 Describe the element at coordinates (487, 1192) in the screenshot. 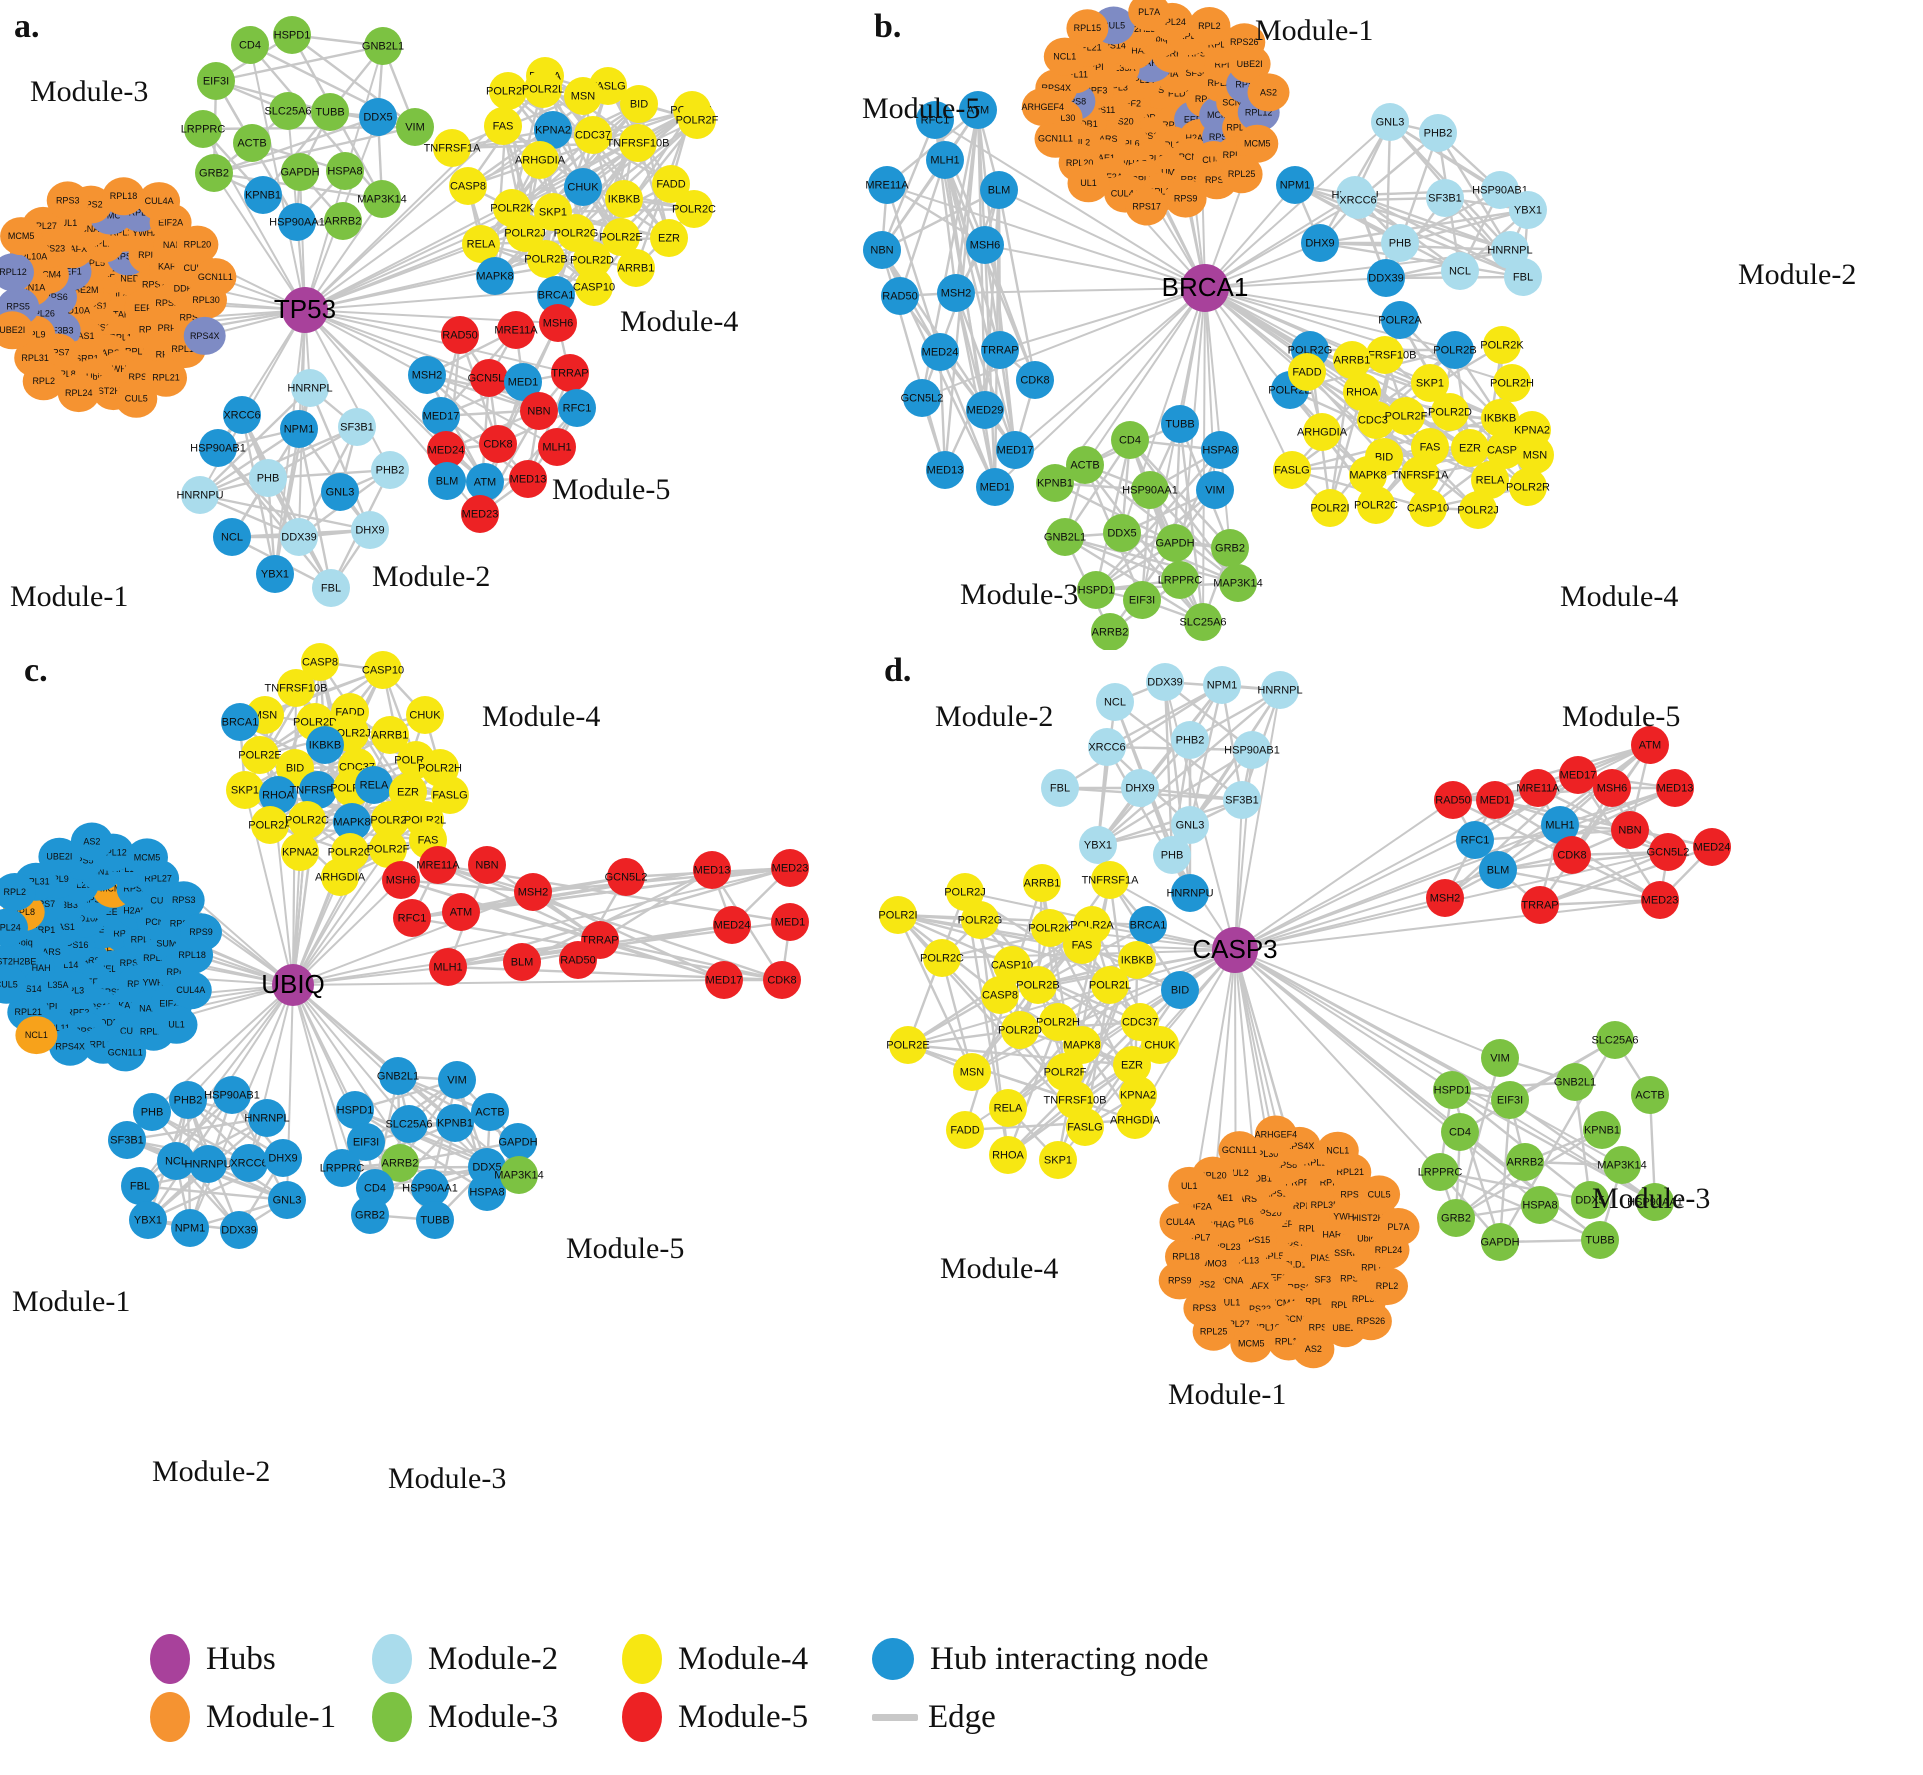

I see `network-node: HSPA8` at that location.